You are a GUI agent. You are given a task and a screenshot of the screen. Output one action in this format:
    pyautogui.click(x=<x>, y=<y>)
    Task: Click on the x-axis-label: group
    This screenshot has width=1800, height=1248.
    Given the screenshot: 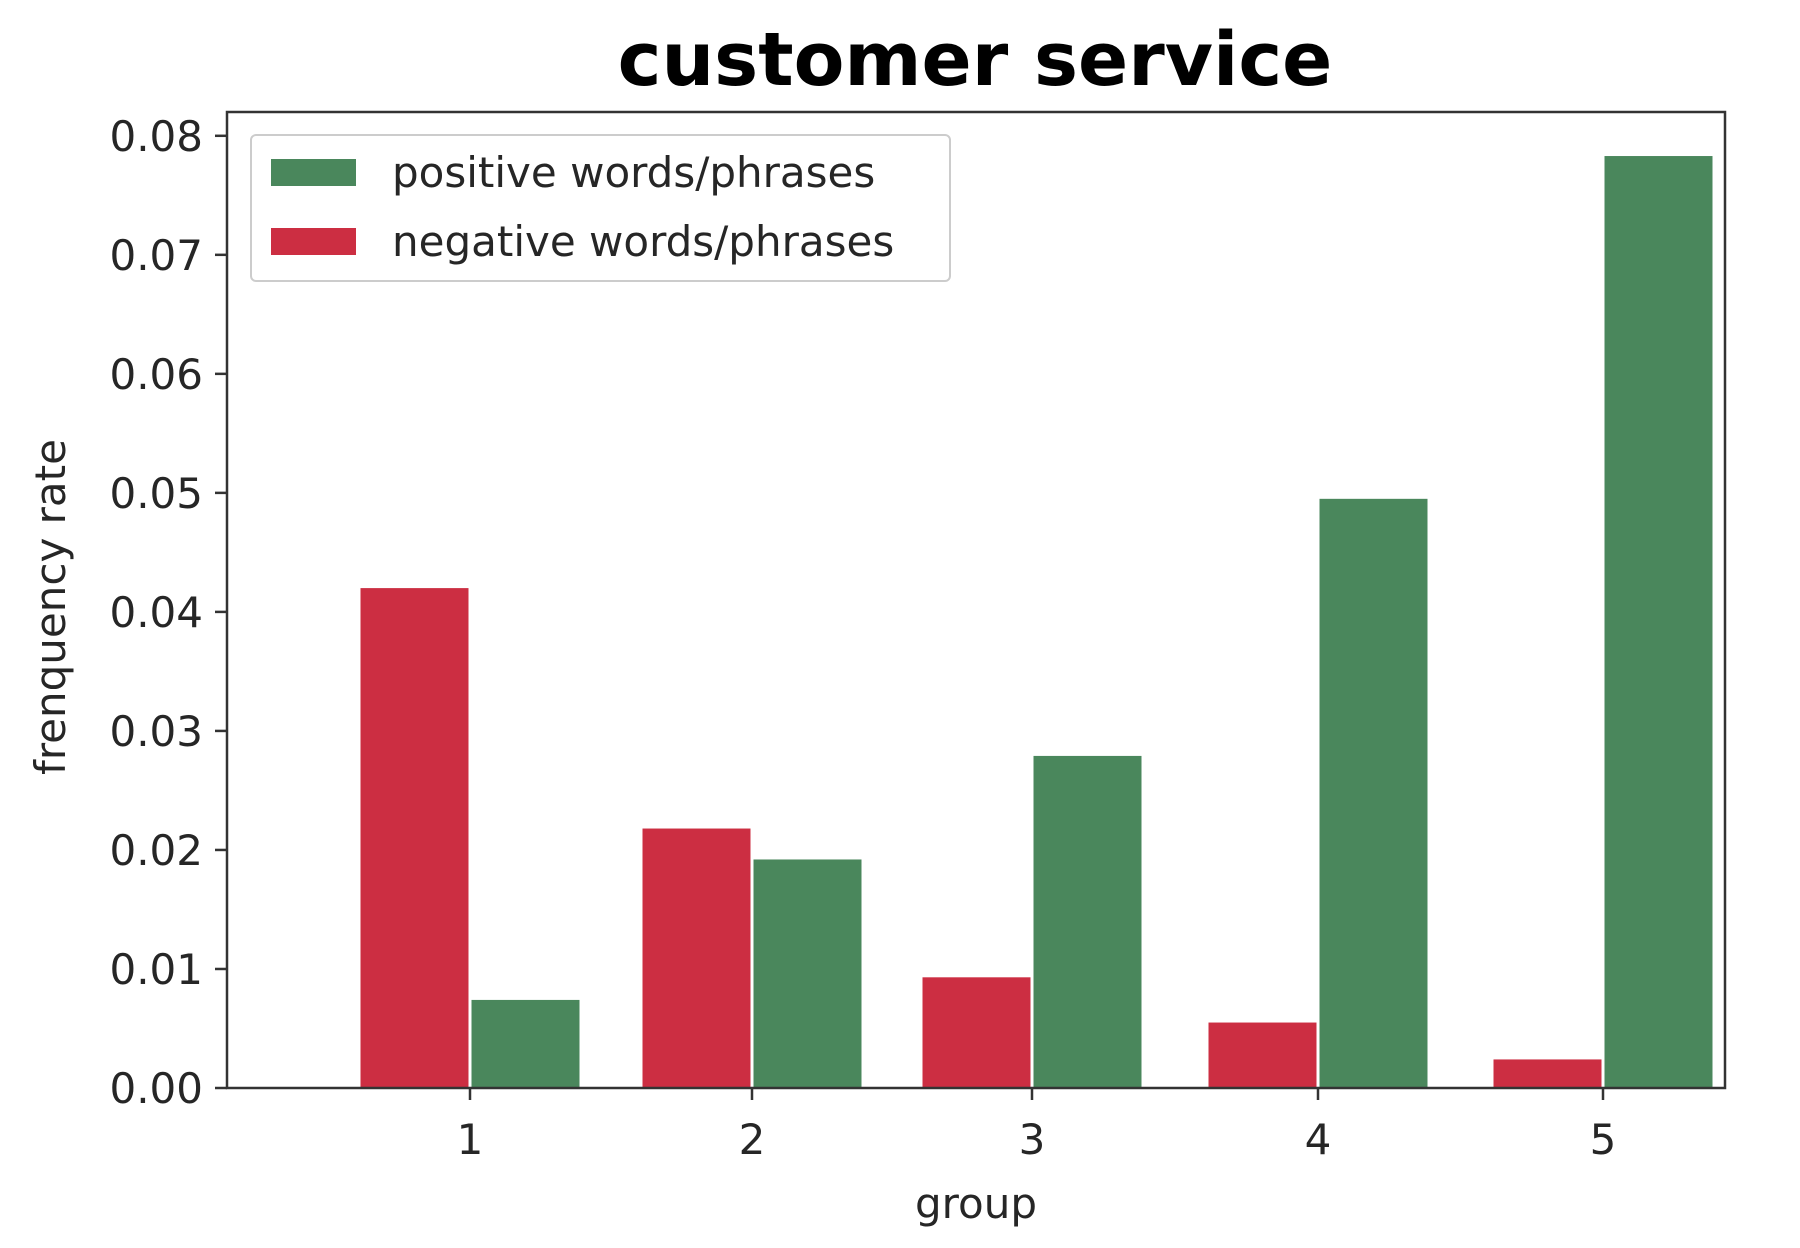 What is the action you would take?
    pyautogui.click(x=976, y=1203)
    